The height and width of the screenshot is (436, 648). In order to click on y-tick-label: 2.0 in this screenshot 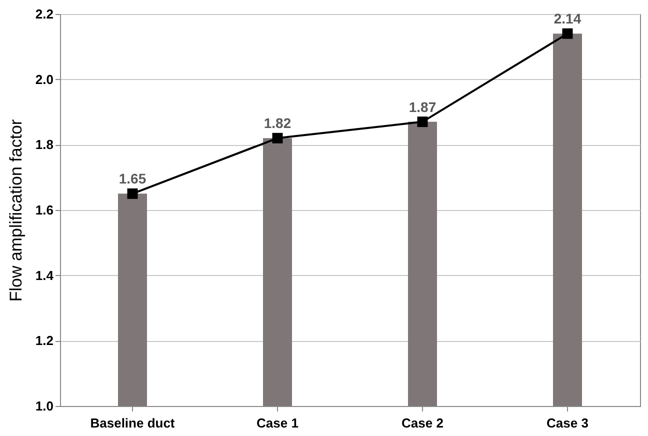, I will do `click(44, 79)`.